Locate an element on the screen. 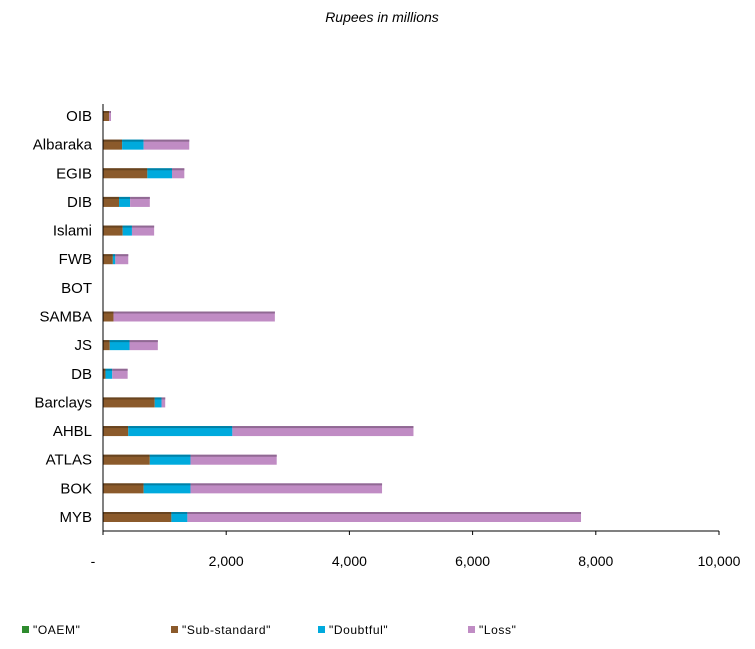  legend-label-4: "Loss" is located at coordinates (497, 630).